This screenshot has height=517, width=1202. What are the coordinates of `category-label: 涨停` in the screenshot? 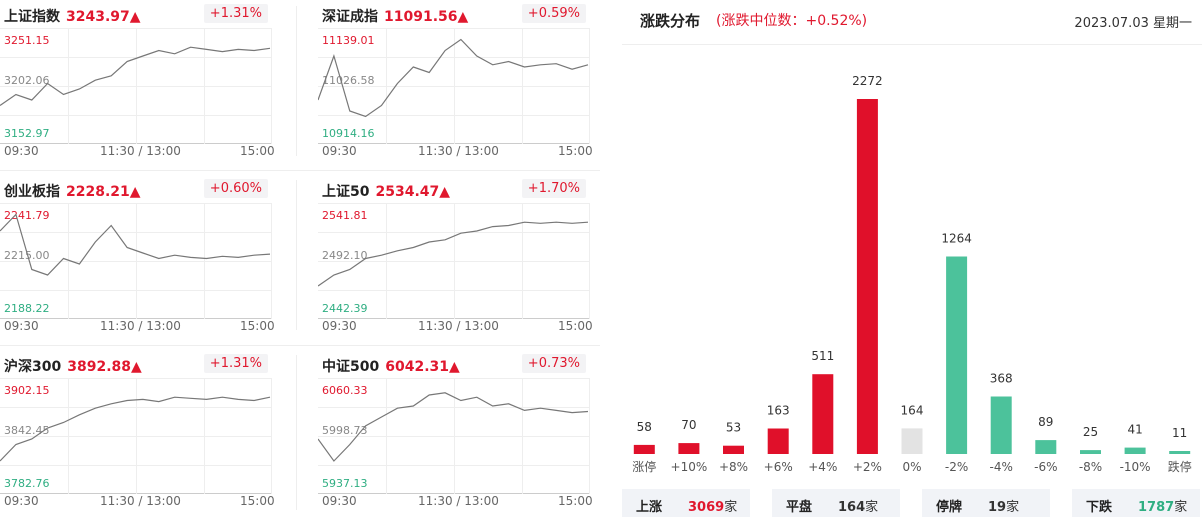 It's located at (644, 466).